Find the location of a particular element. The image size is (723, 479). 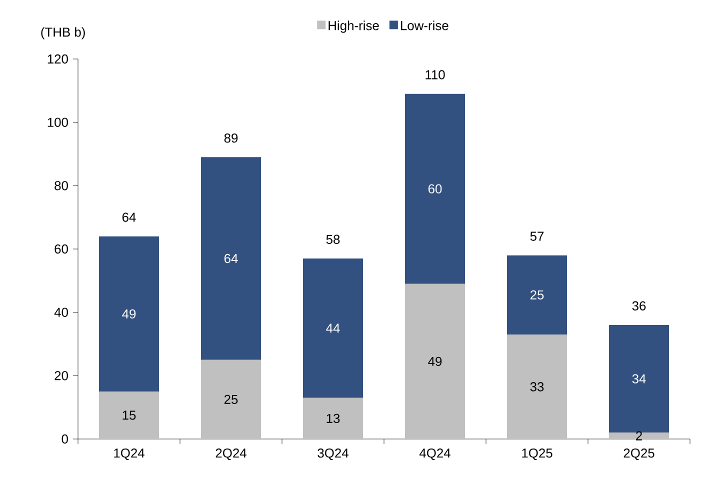

total-label: 110 is located at coordinates (435, 75).